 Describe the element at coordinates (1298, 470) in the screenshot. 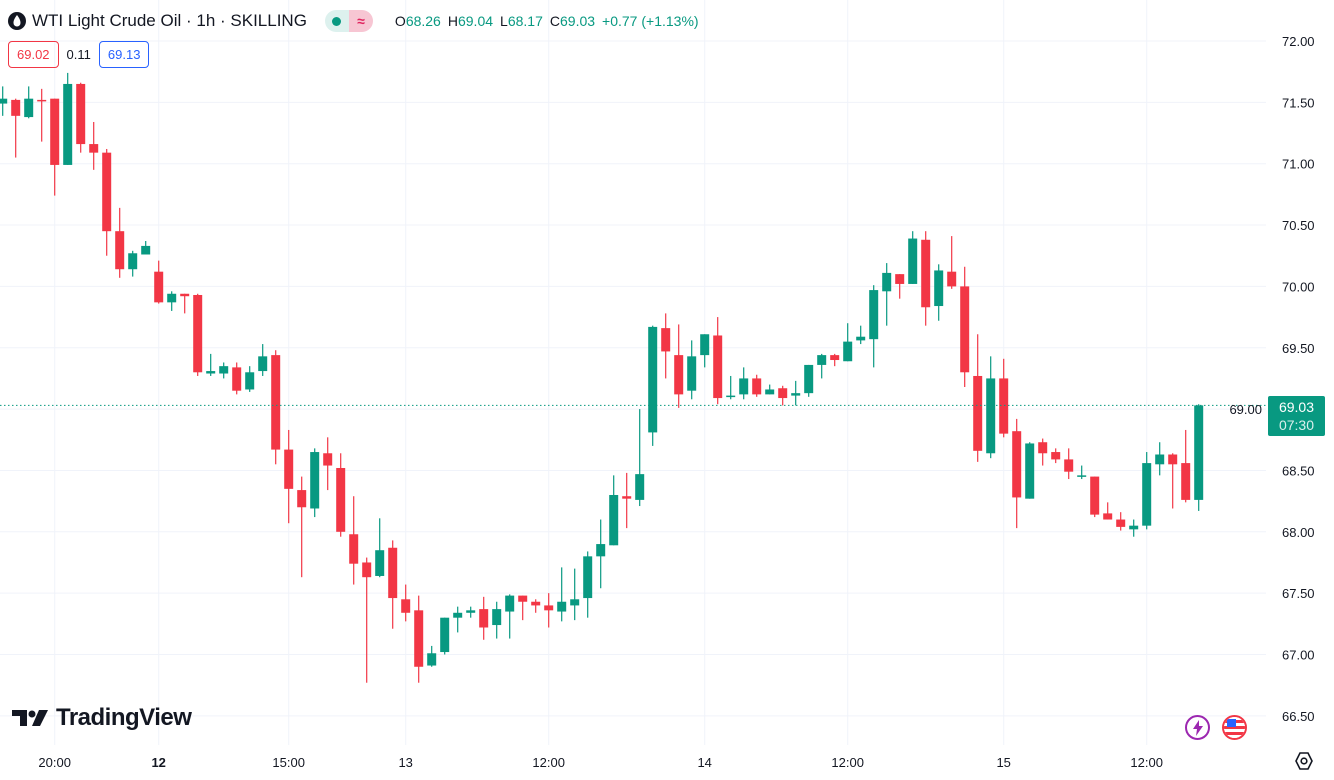

I see `price-tick-label: 68.50` at that location.